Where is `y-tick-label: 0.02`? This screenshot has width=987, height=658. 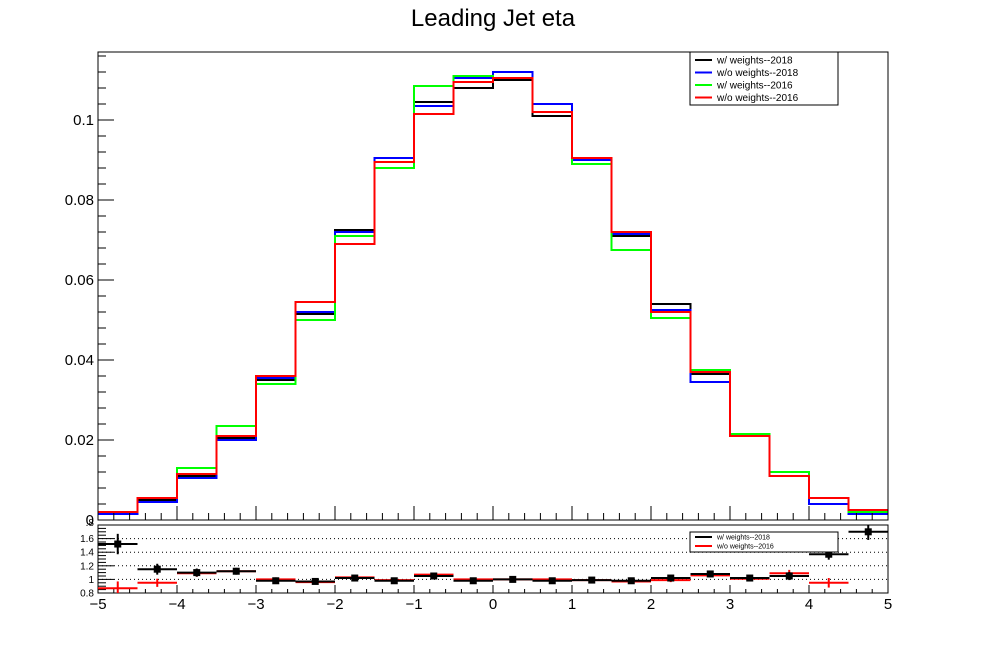 y-tick-label: 0.02 is located at coordinates (79, 440).